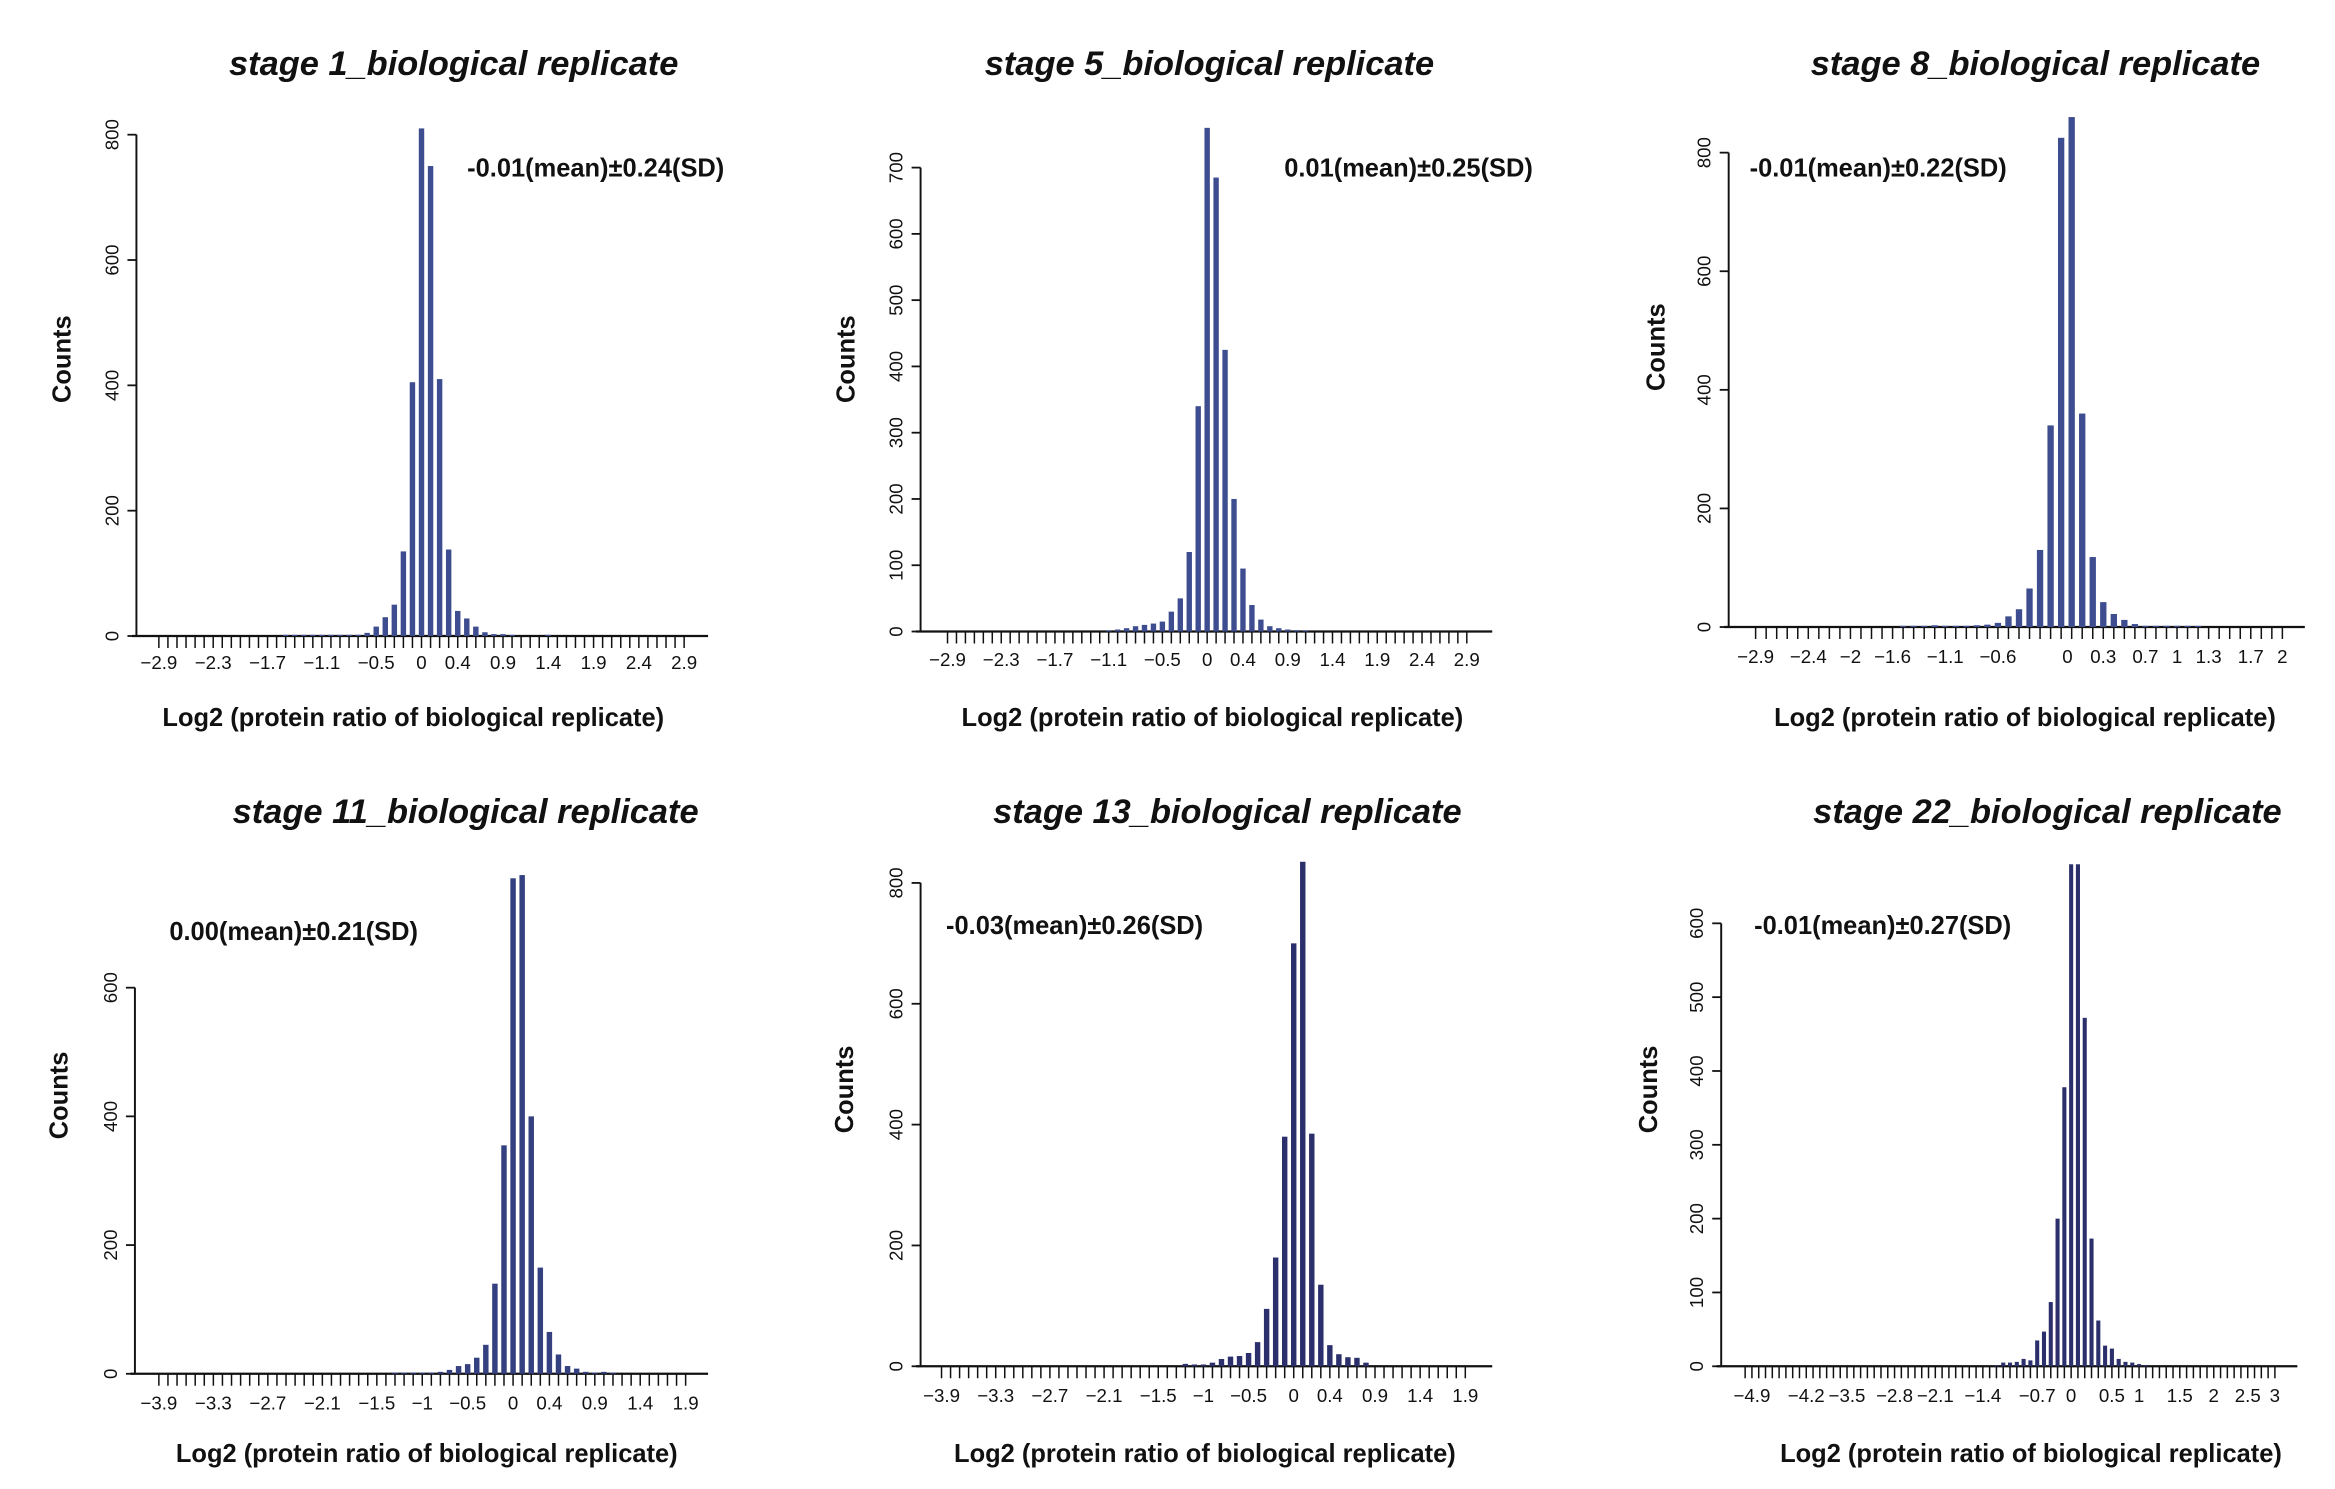 The width and height of the screenshot is (2335, 1489). I want to click on x-tick-label: −1.1, so click(321, 662).